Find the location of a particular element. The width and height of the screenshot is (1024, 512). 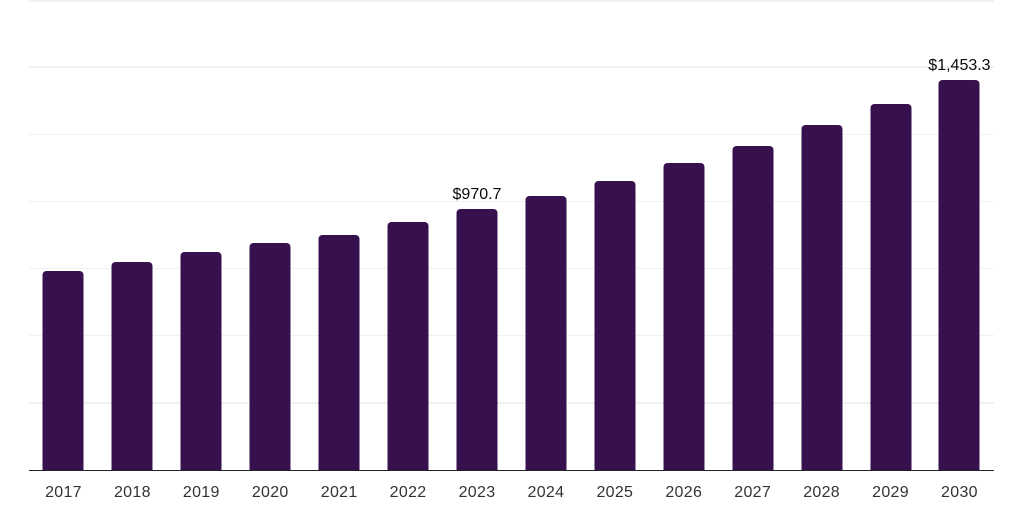

x-tick-label: 2027 is located at coordinates (753, 492).